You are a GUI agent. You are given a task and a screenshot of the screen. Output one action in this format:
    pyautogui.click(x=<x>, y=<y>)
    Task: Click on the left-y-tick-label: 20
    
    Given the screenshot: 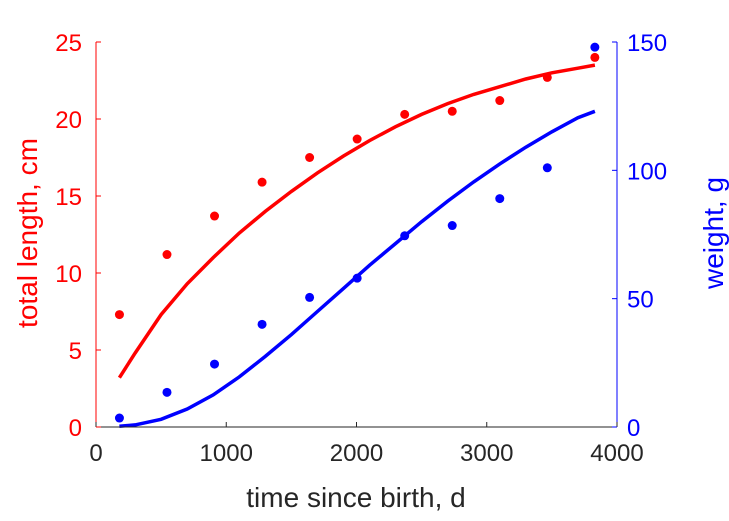 What is the action you would take?
    pyautogui.click(x=68, y=120)
    